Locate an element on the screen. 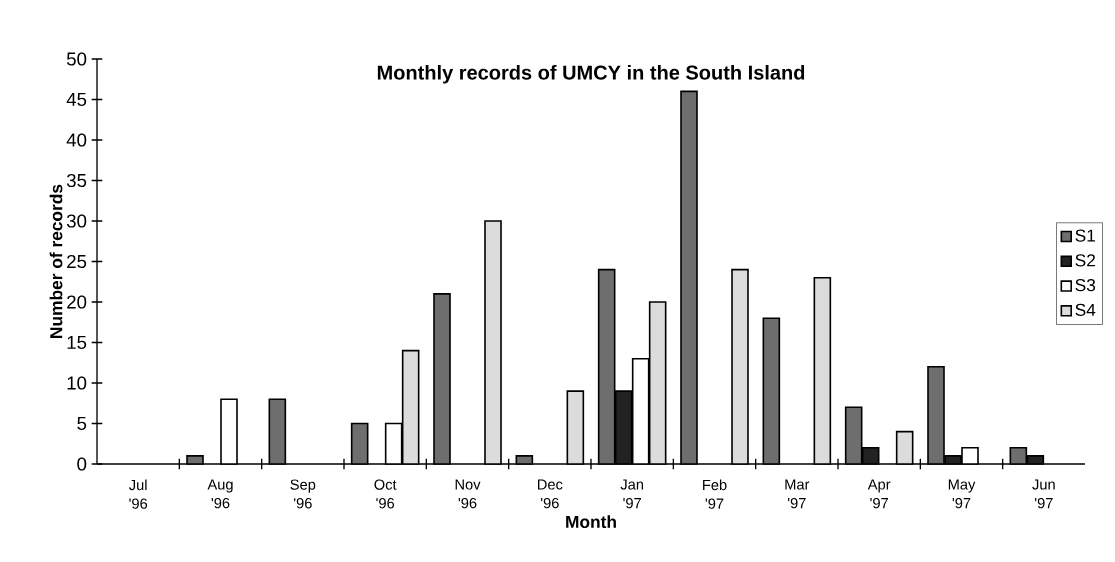  x-tick-label: Mar '97 is located at coordinates (797, 494).